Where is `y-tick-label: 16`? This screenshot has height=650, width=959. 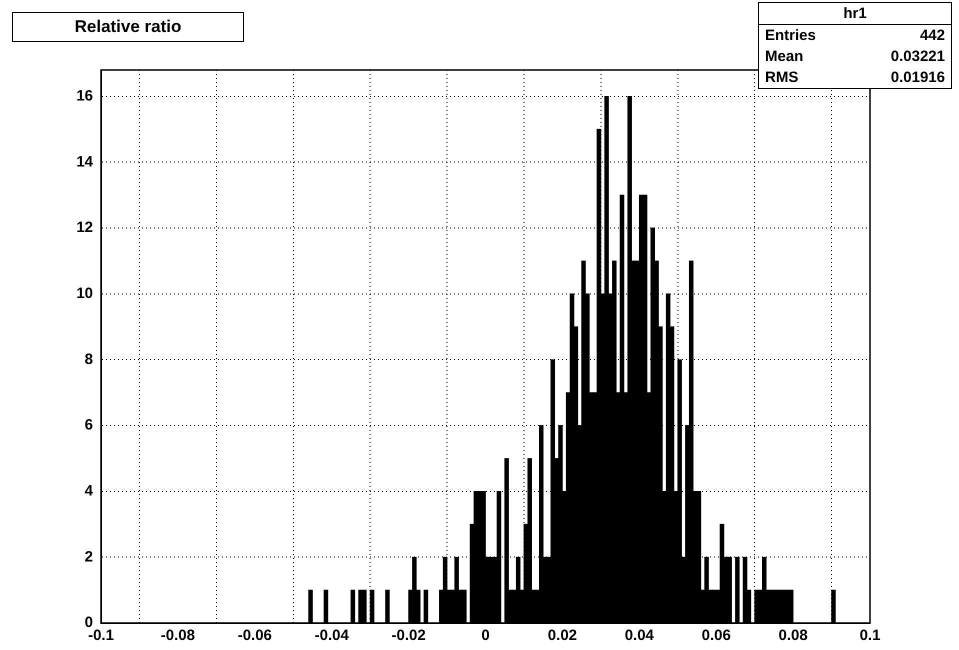 y-tick-label: 16 is located at coordinates (84, 95).